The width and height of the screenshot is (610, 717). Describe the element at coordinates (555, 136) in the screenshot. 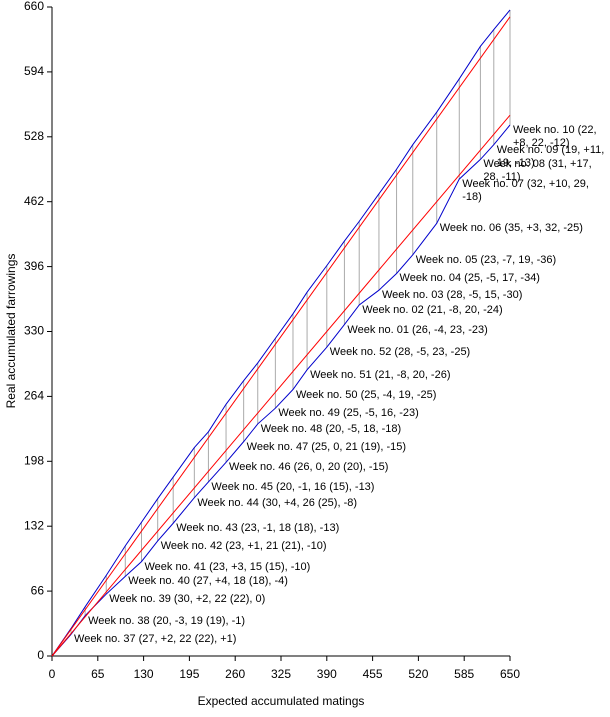

I see `annotation: Week no. 10 (22, +8, 22, -12)` at that location.